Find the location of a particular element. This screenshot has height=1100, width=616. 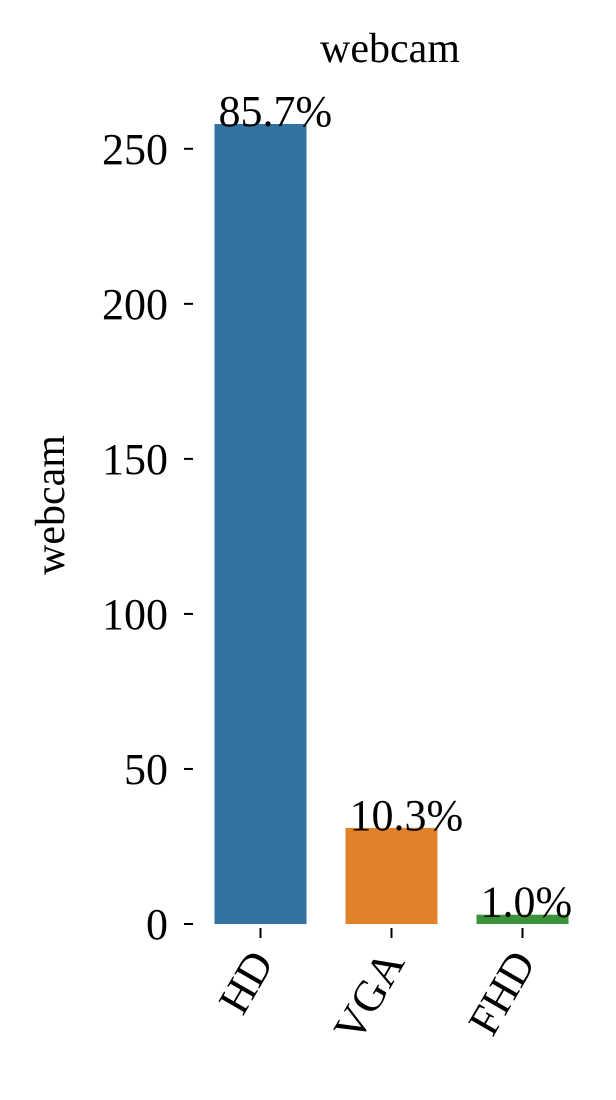

y-tick-label: 150 is located at coordinates (135, 459).